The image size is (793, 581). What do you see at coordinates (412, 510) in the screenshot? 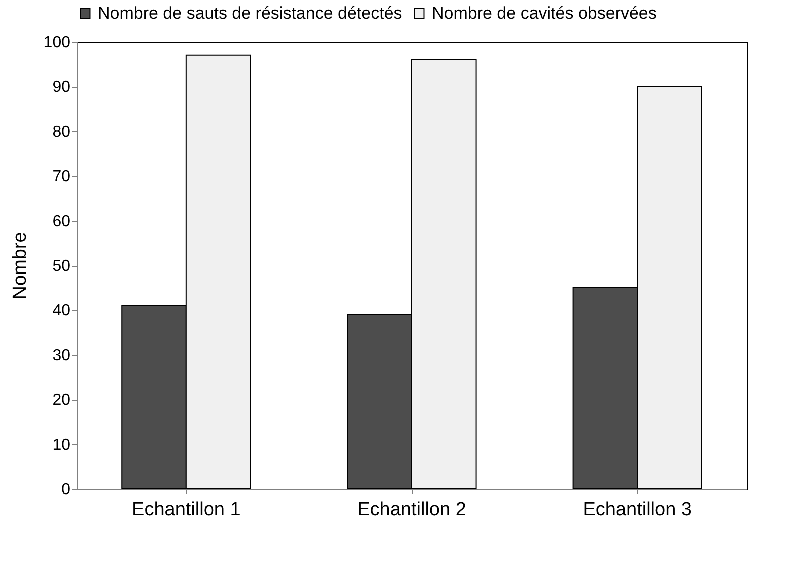
I see `x-tick-label: Echantillon 2` at bounding box center [412, 510].